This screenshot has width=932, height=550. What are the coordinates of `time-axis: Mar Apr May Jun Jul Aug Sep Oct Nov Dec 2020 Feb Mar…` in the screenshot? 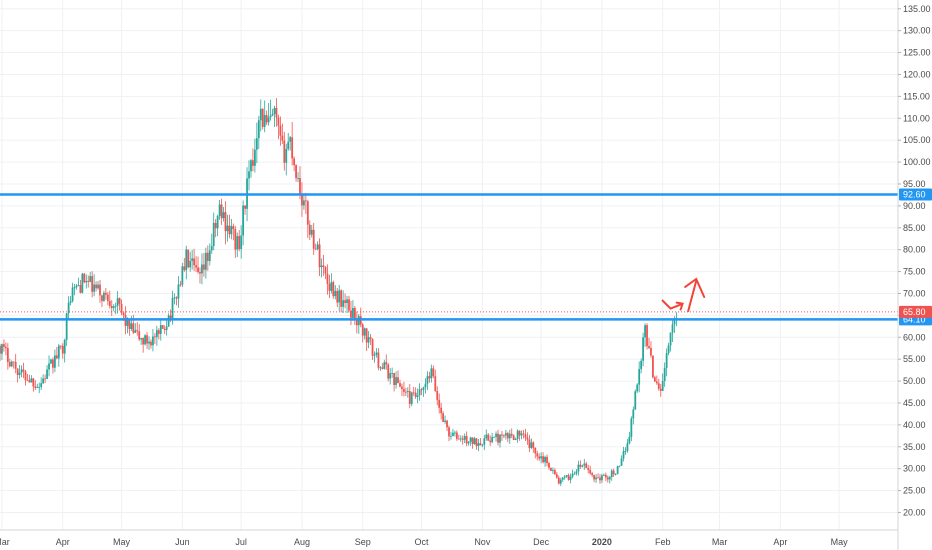 It's located at (424, 542).